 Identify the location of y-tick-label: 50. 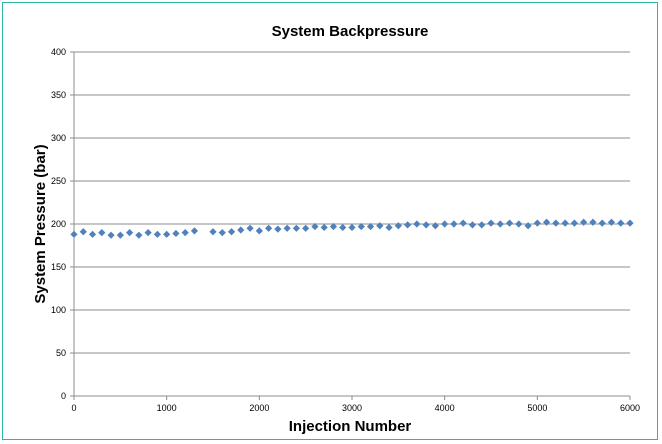
(61, 353).